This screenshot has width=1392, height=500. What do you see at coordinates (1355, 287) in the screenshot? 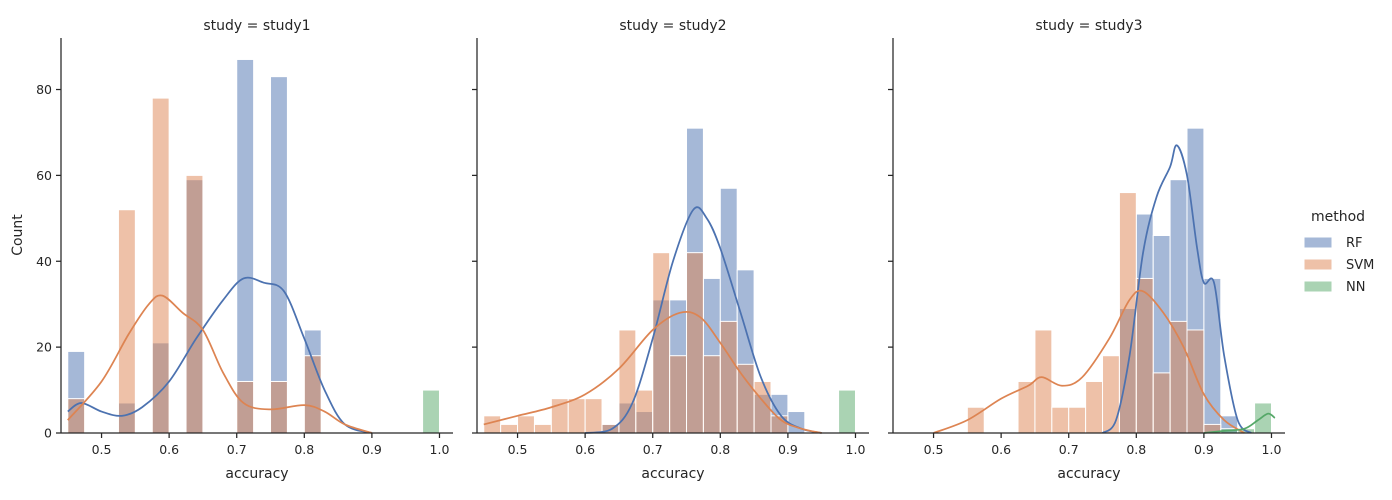
I see `legend-label-nn: NN` at bounding box center [1355, 287].